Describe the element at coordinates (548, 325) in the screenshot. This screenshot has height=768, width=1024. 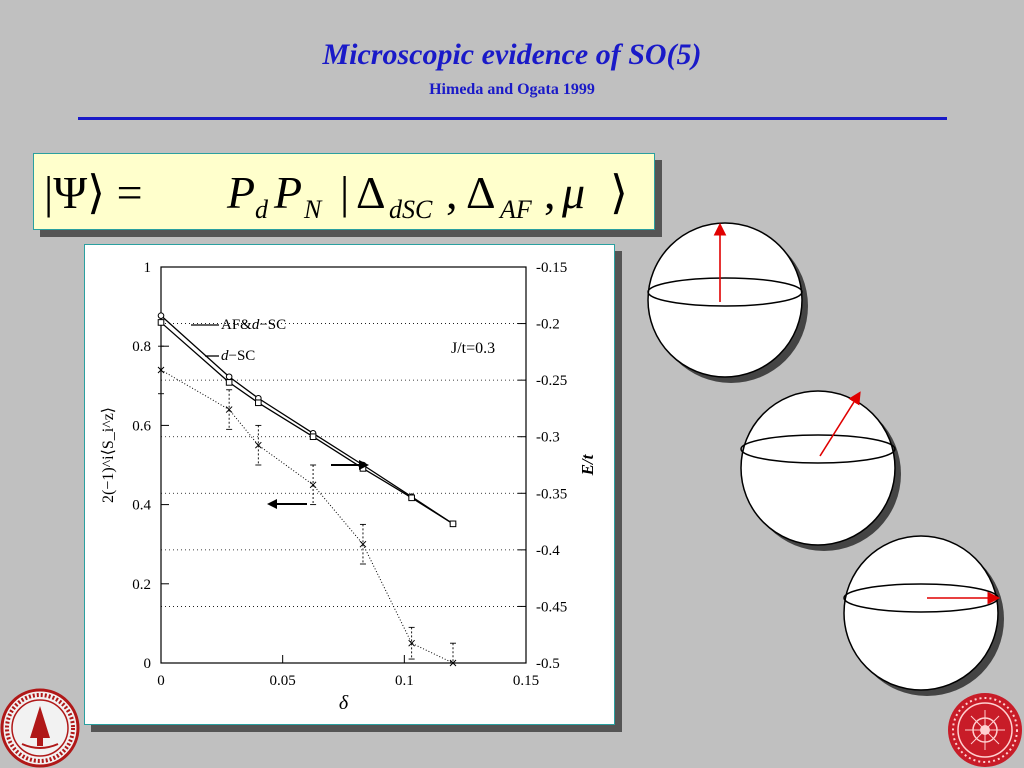
I see `right-tick-label: -0.2` at that location.